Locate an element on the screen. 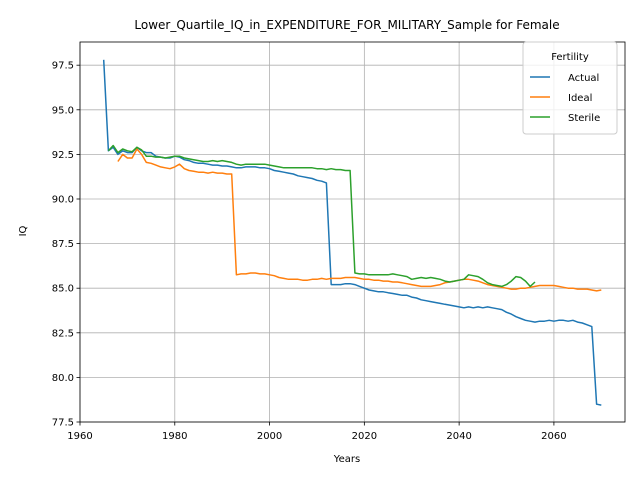  legend-label-ideal: Ideal is located at coordinates (580, 98).